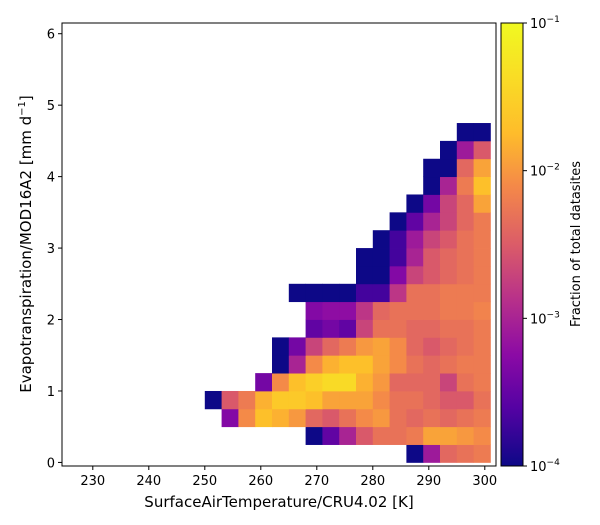  What do you see at coordinates (545, 318) in the screenshot?
I see `colorbar-tick-label: 10⁻³` at bounding box center [545, 318].